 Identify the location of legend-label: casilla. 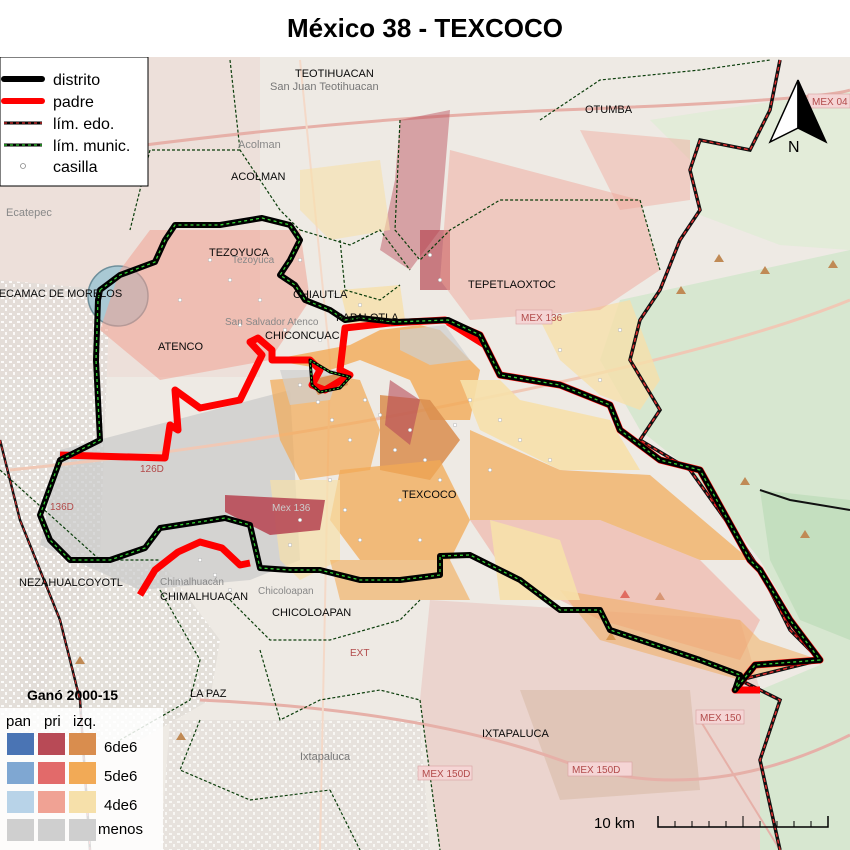
(75, 167).